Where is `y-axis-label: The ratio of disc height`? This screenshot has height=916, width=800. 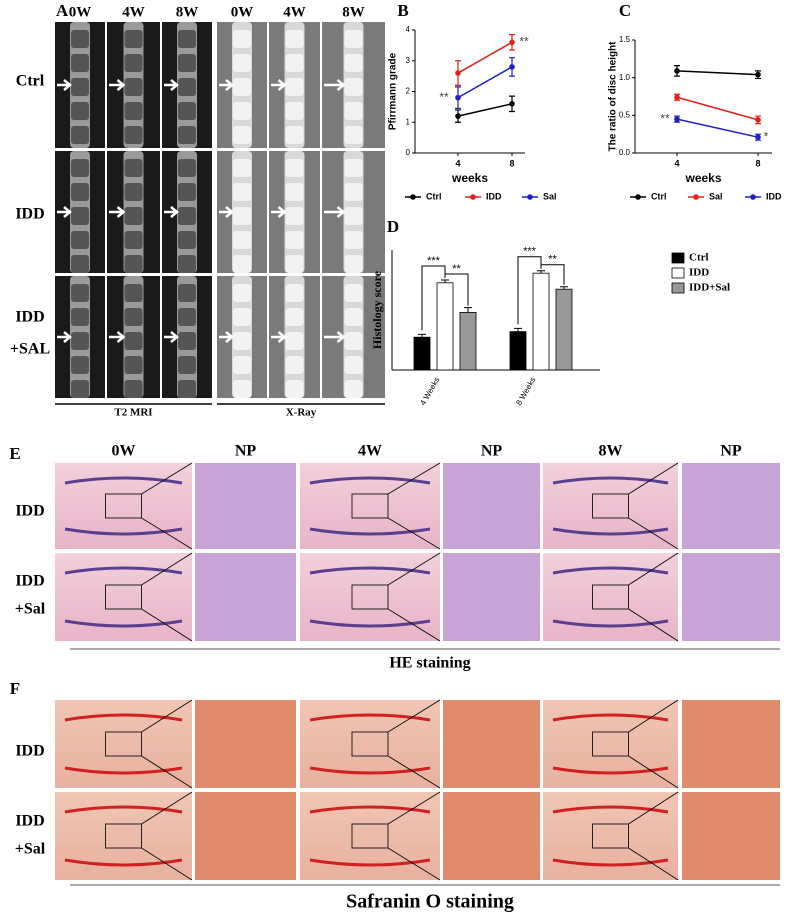
y-axis-label: The ratio of disc height is located at coordinates (613, 96).